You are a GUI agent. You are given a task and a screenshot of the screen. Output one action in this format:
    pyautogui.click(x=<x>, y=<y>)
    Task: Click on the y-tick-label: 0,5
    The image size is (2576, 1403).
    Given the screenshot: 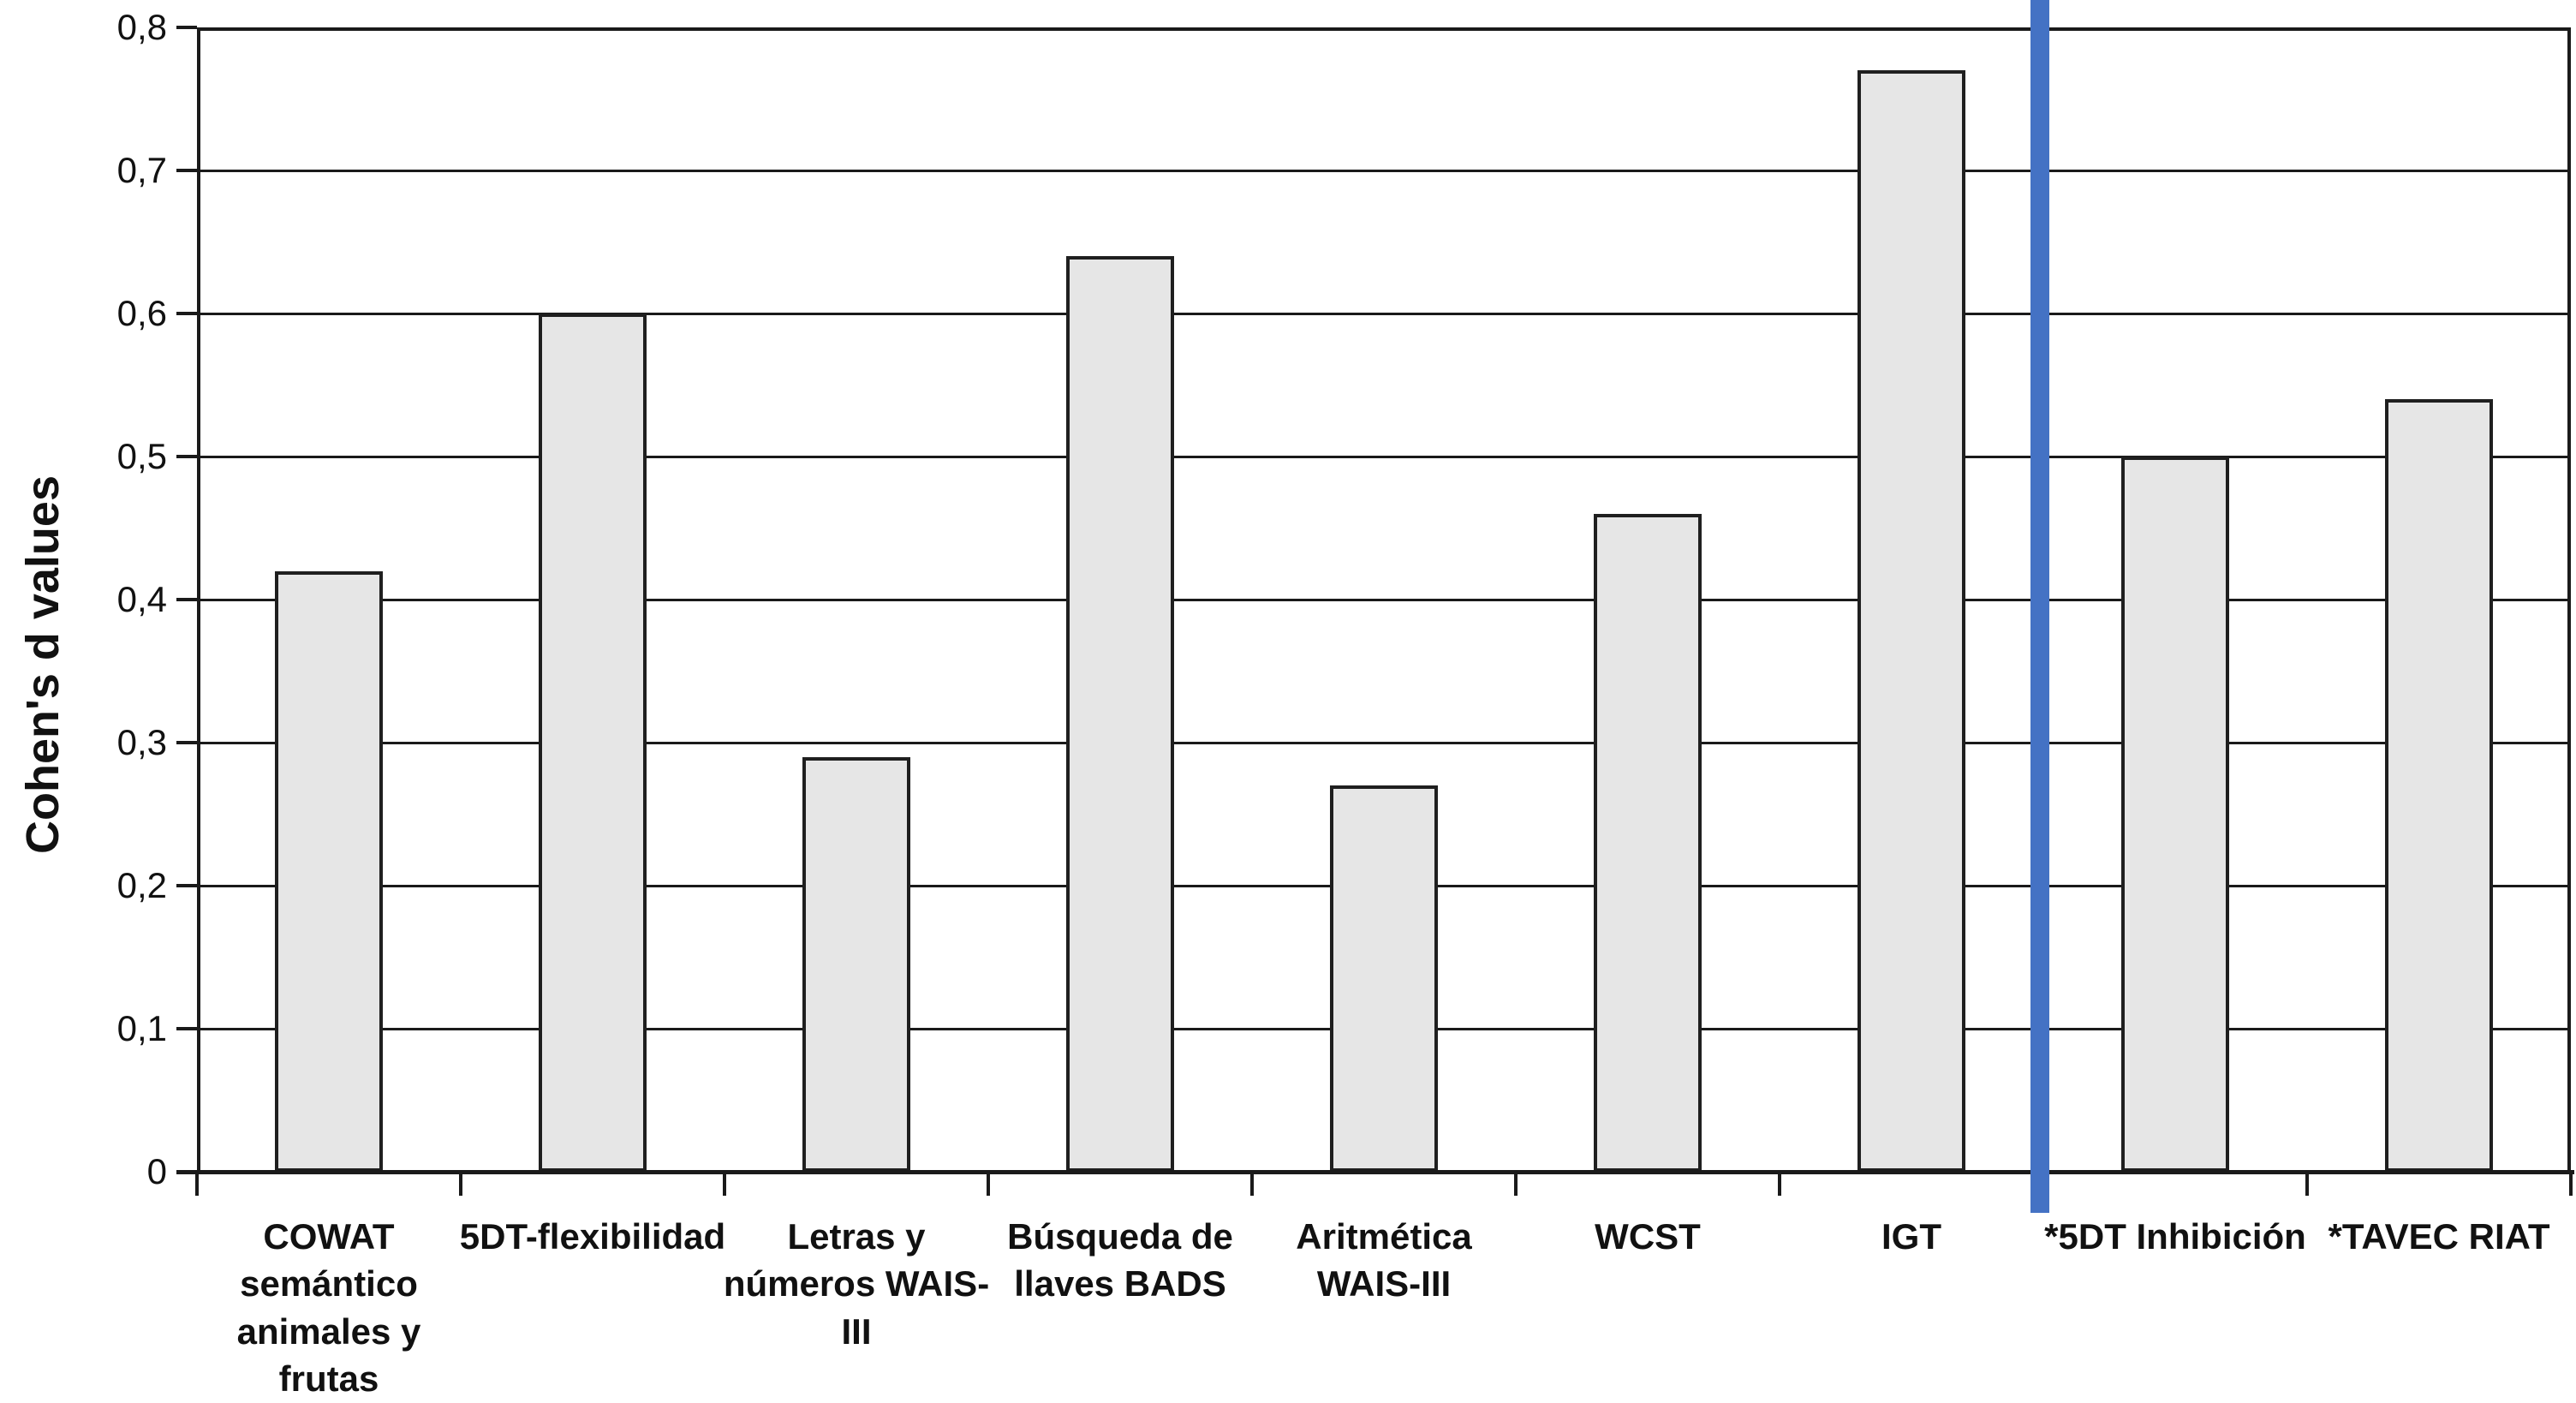 What is the action you would take?
    pyautogui.click(x=141, y=456)
    